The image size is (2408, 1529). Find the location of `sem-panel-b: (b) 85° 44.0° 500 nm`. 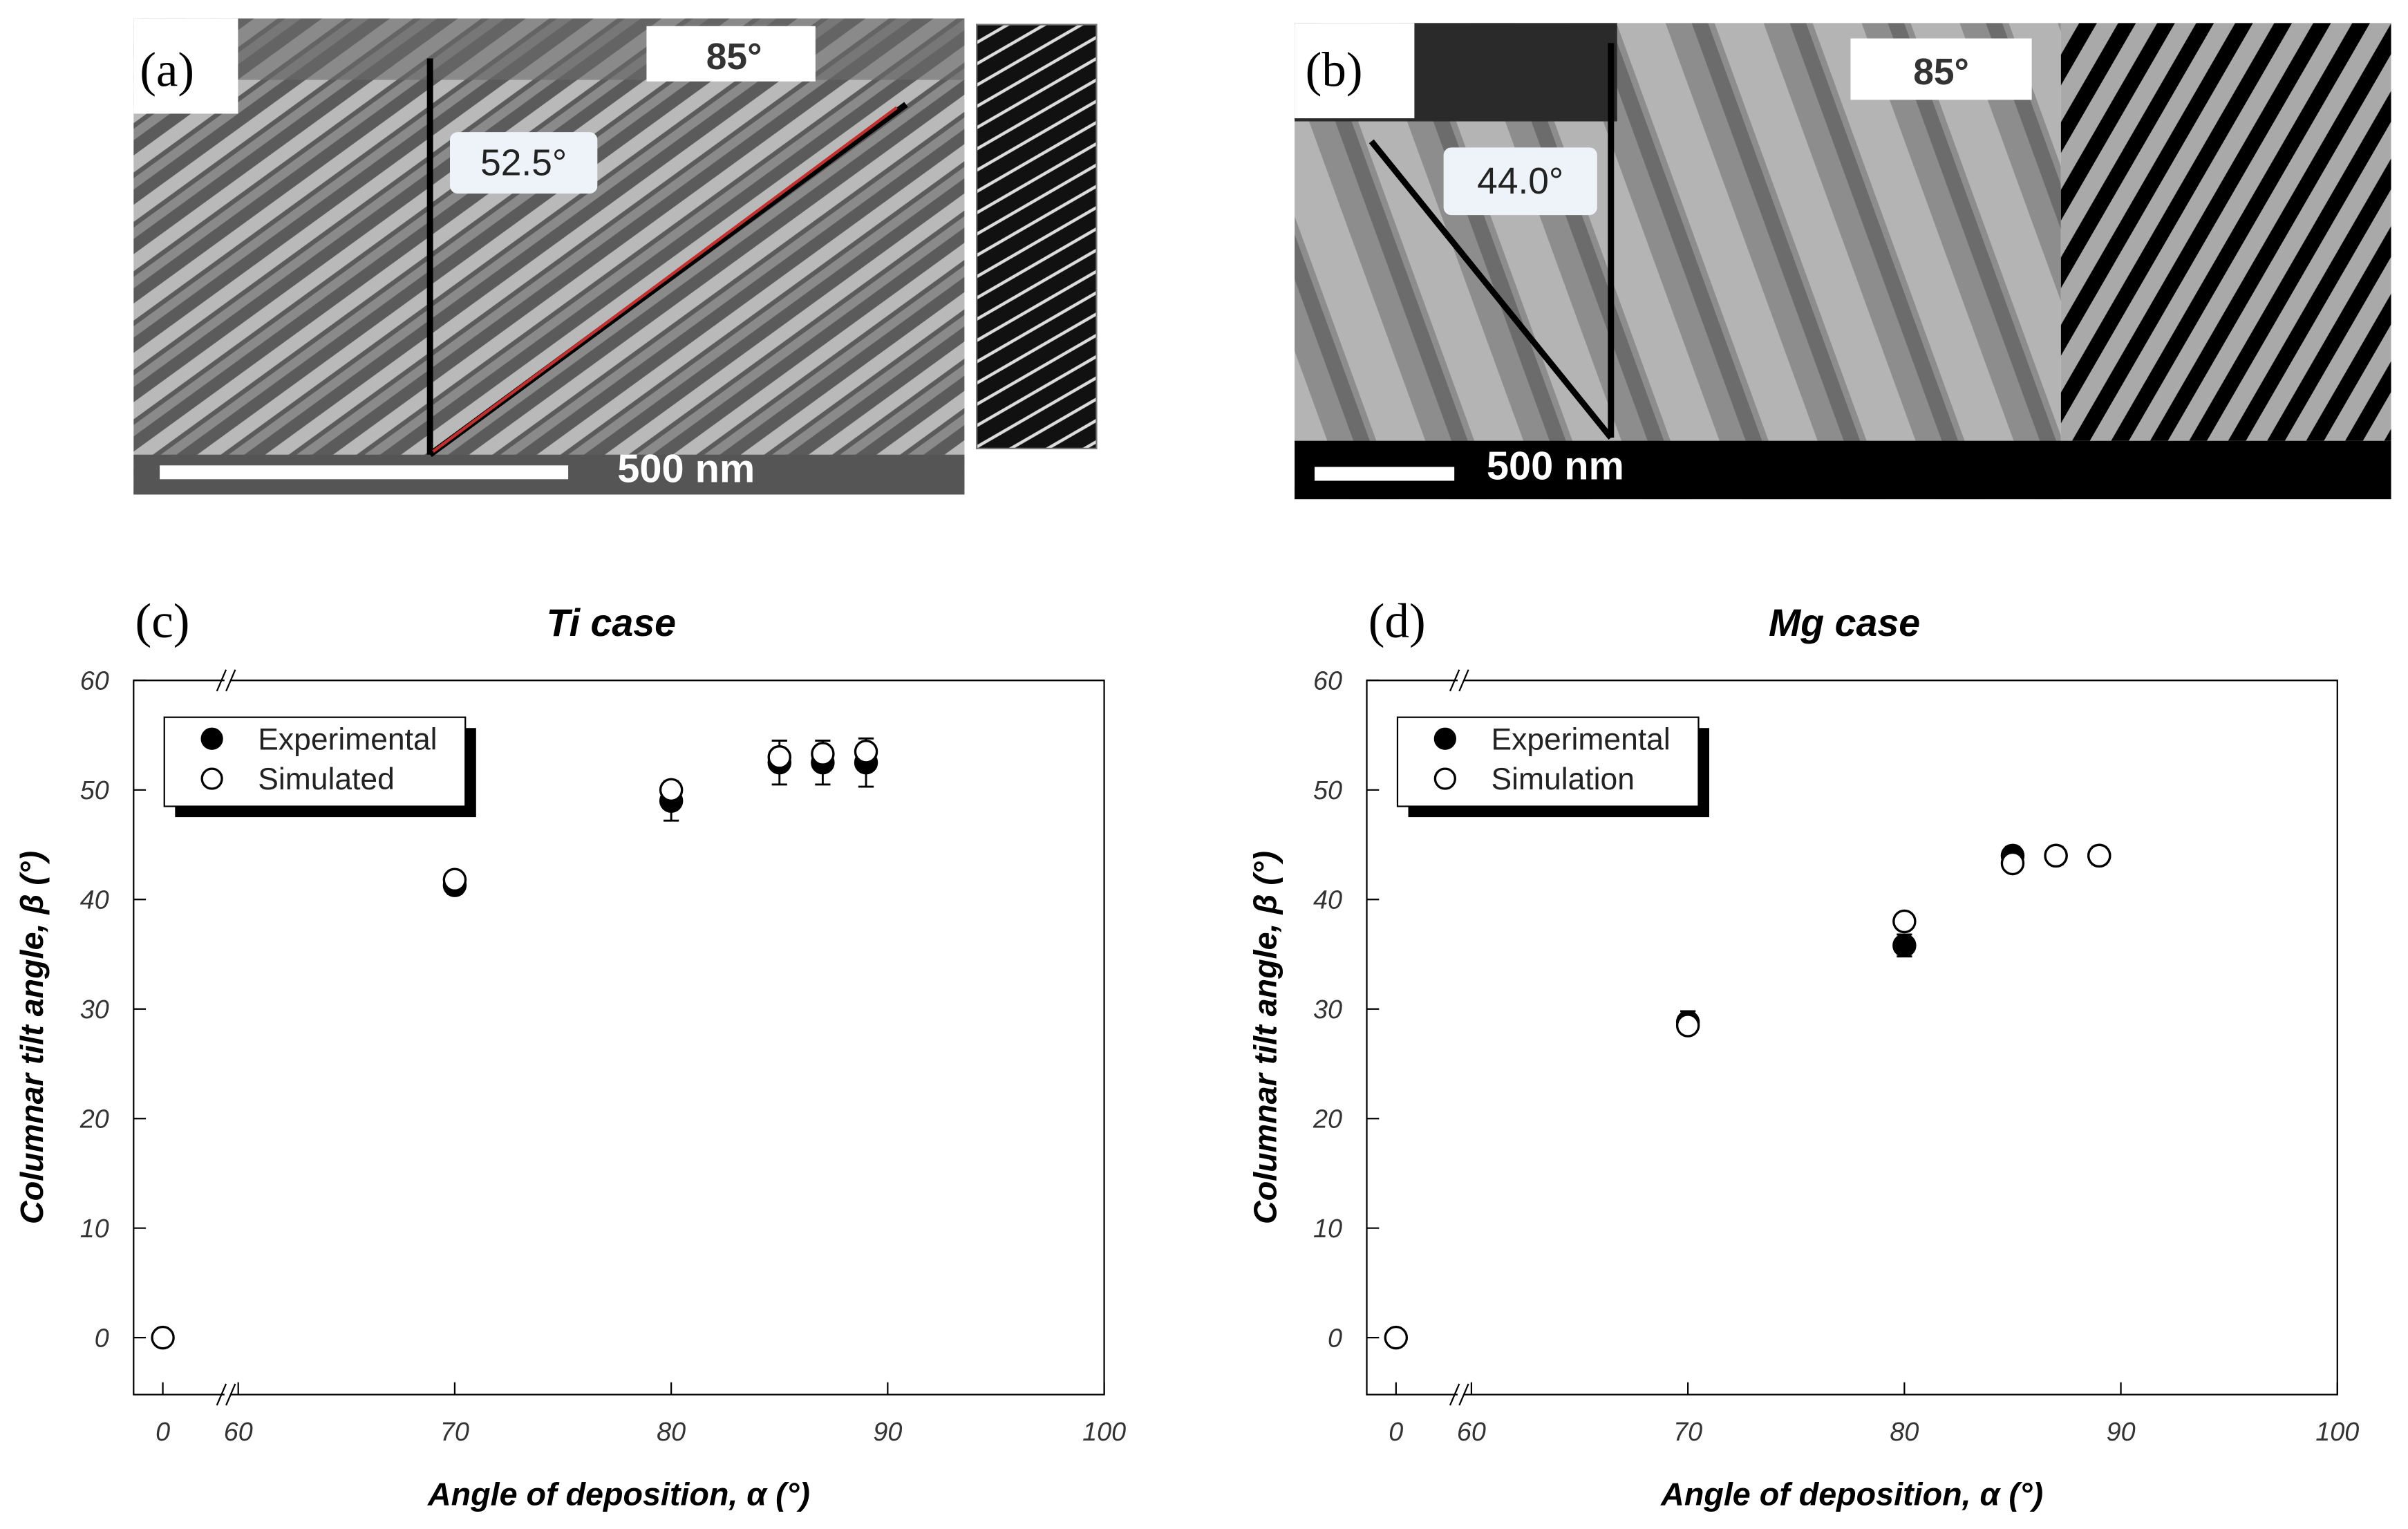

sem-panel-b: (b) 85° 44.0° 500 nm is located at coordinates (1843, 261).